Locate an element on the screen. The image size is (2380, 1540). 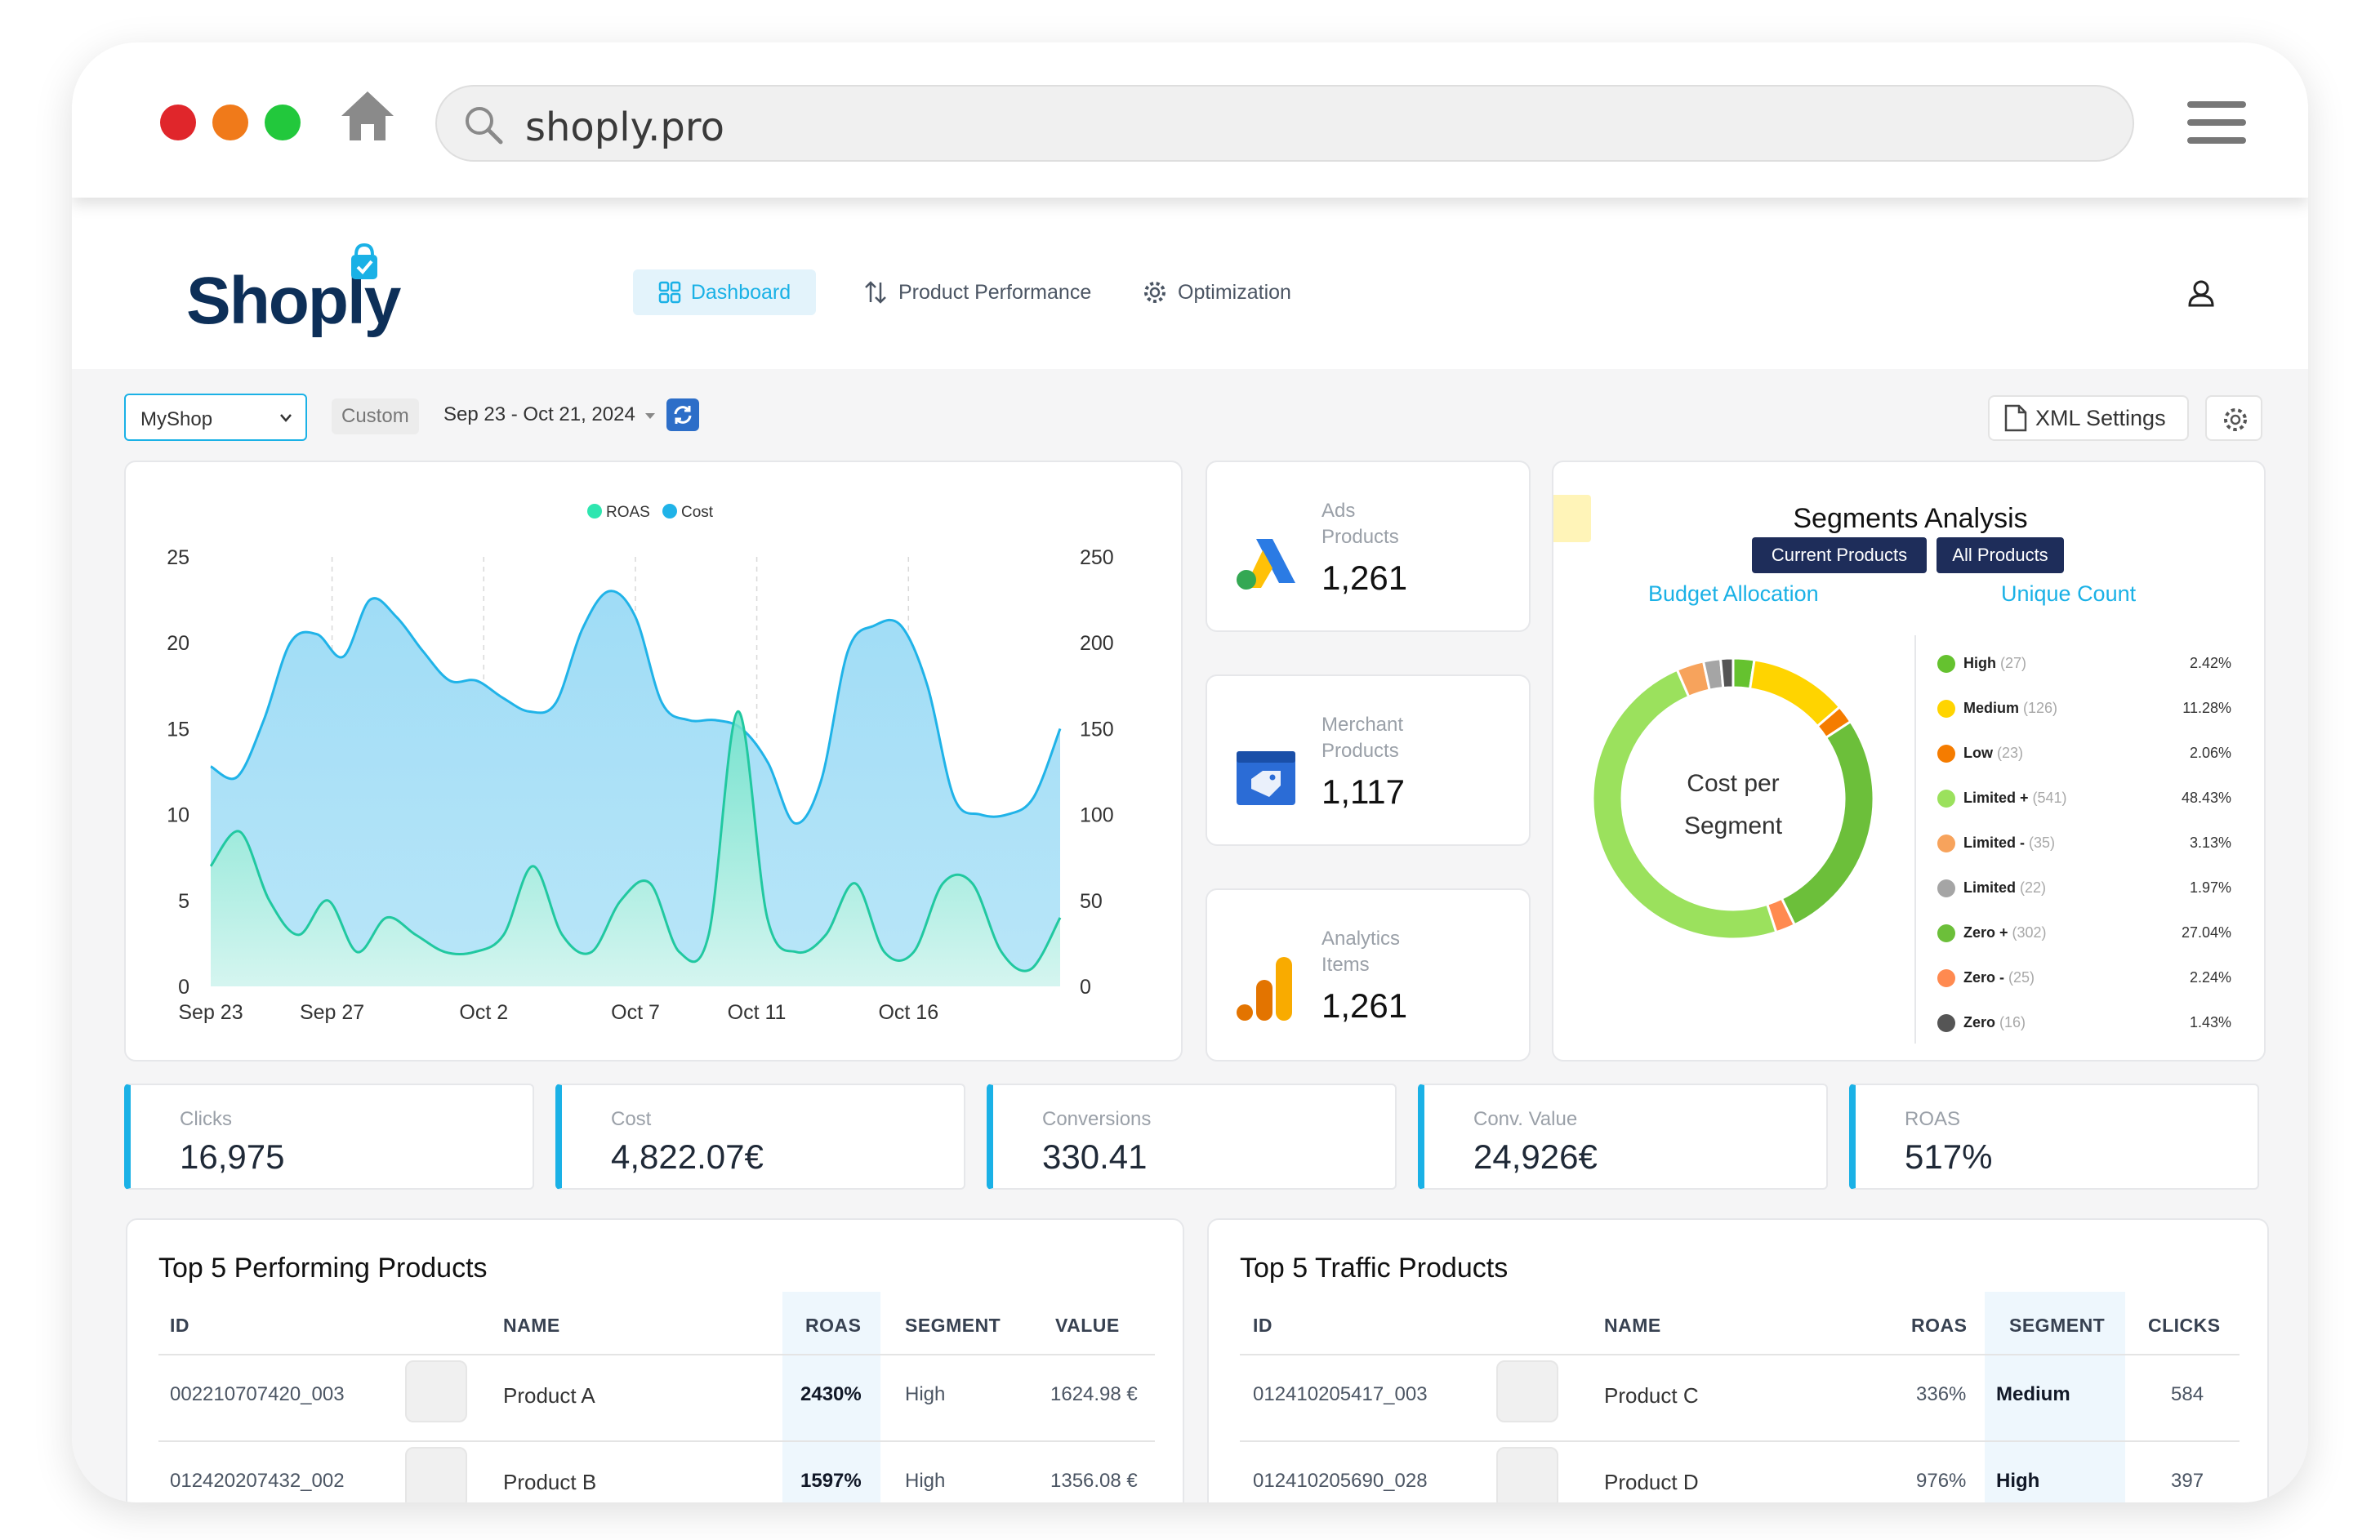
budget-allocation-link: Budget Allocation is located at coordinates (1734, 593).